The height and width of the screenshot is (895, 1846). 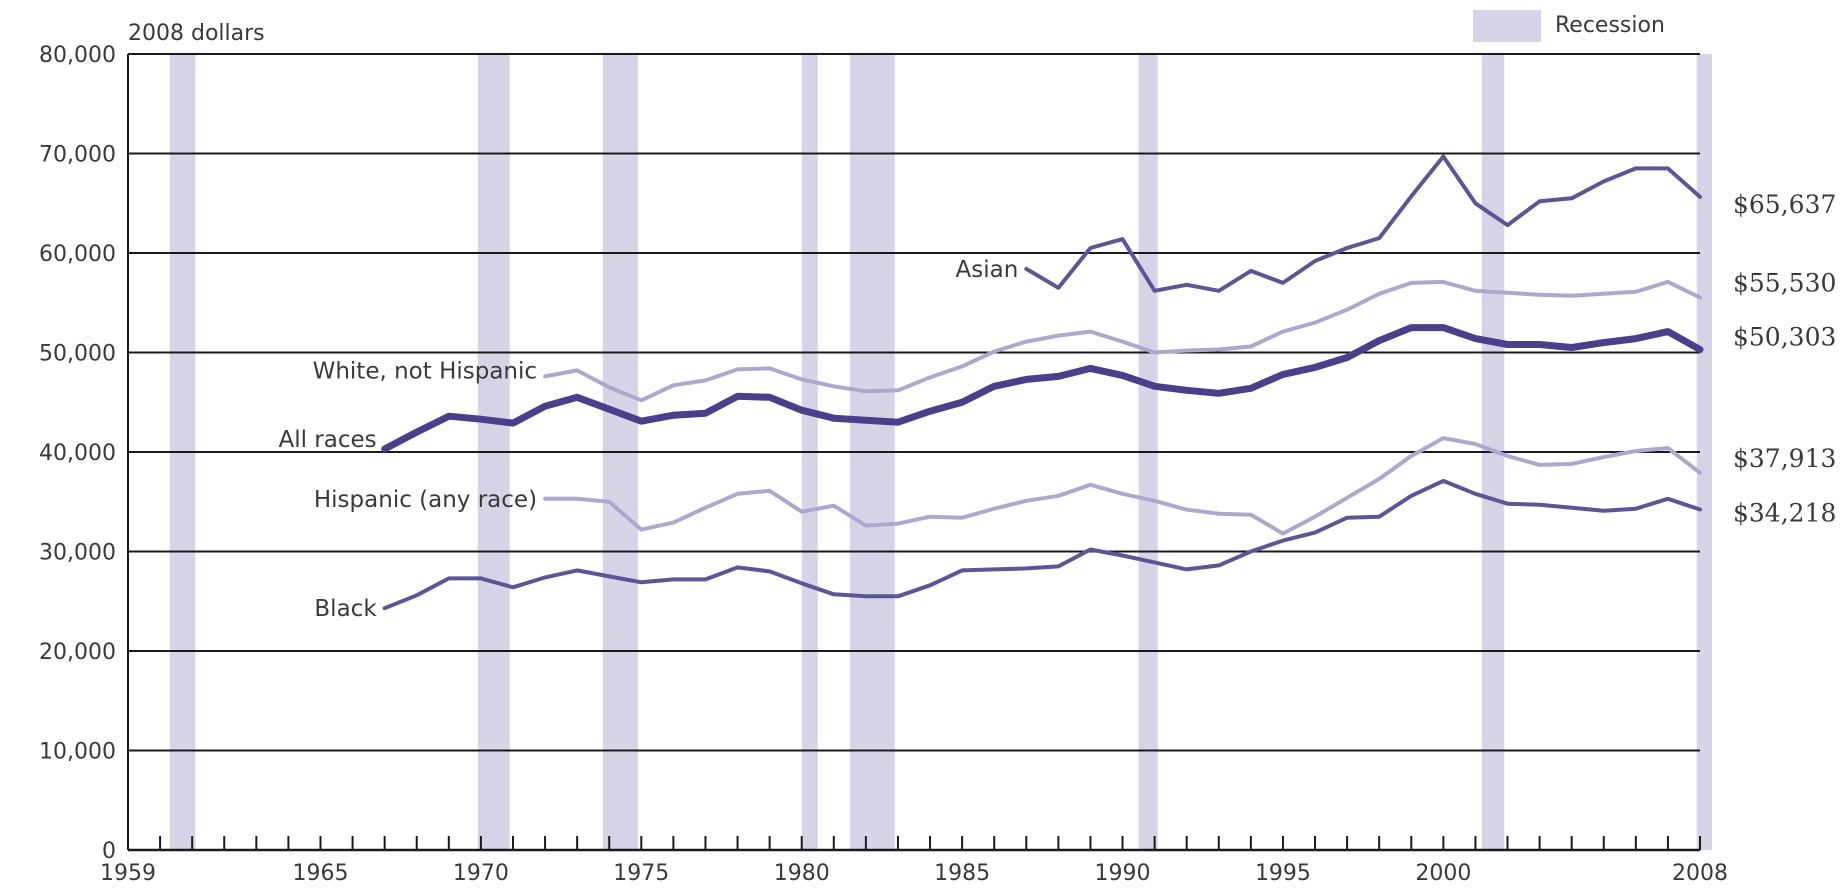 What do you see at coordinates (1784, 513) in the screenshot?
I see `series-end-label: $34,218` at bounding box center [1784, 513].